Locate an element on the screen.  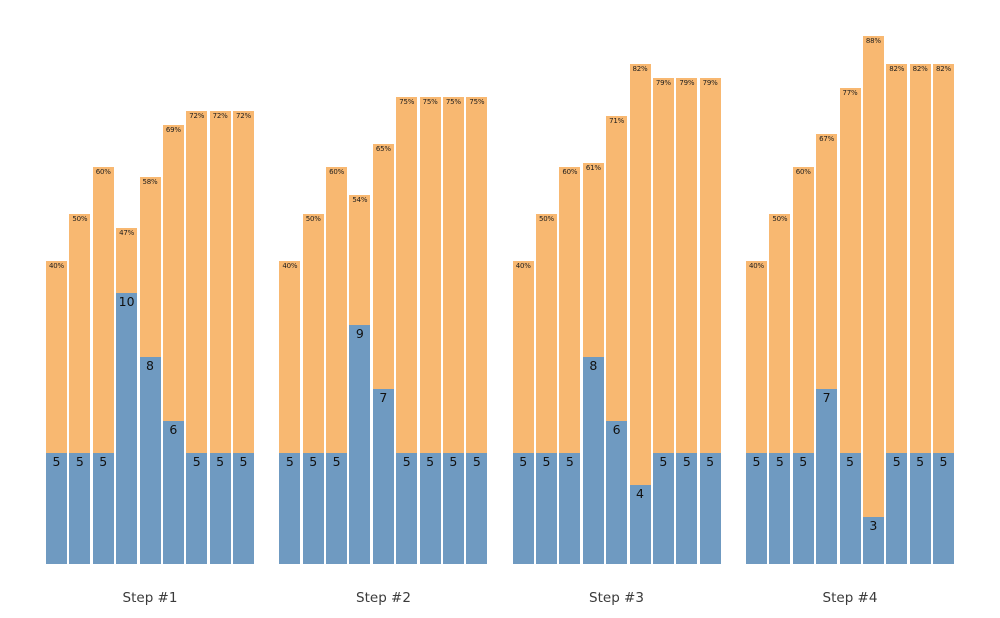
stacked-bar-g2-b4: 54% 9 is located at coordinates (360, 379).